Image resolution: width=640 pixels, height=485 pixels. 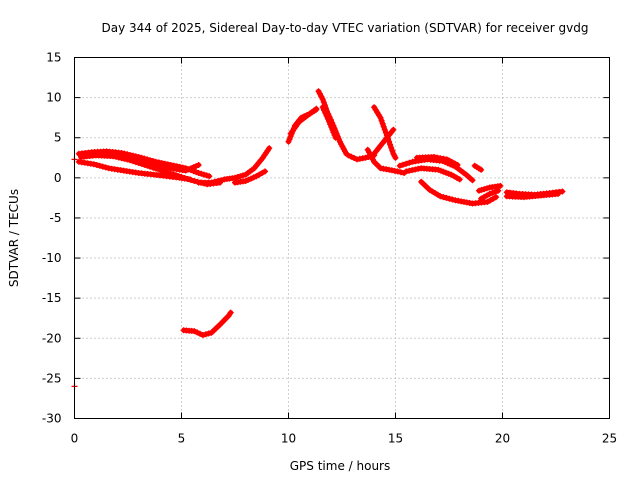 What do you see at coordinates (395, 439) in the screenshot?
I see `x-tick-label: 15` at bounding box center [395, 439].